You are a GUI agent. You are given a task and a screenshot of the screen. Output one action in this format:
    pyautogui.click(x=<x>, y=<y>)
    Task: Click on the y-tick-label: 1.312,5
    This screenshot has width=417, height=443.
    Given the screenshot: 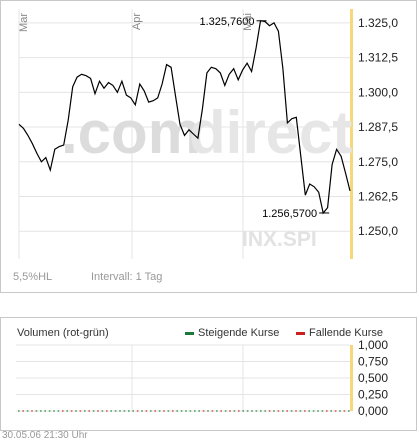 What is the action you would take?
    pyautogui.click(x=378, y=58)
    